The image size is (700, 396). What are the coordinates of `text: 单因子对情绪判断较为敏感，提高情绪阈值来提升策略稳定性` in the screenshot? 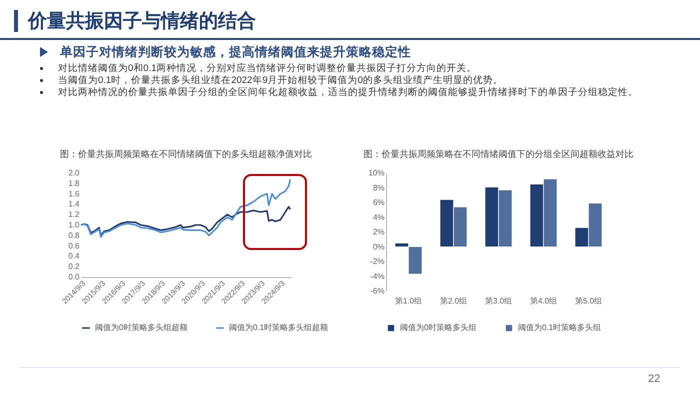 It's located at (235, 52).